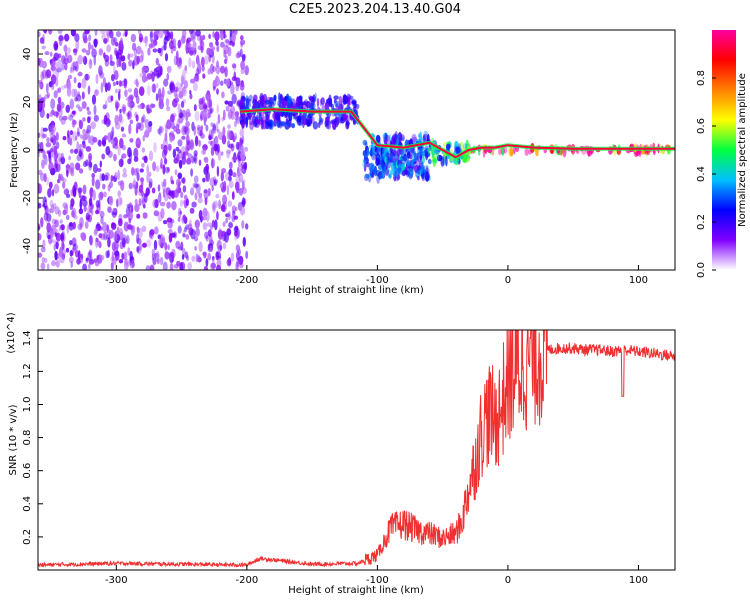 The image size is (750, 600). What do you see at coordinates (701, 174) in the screenshot?
I see `colorbar-tick-label: 0.4` at bounding box center [701, 174].